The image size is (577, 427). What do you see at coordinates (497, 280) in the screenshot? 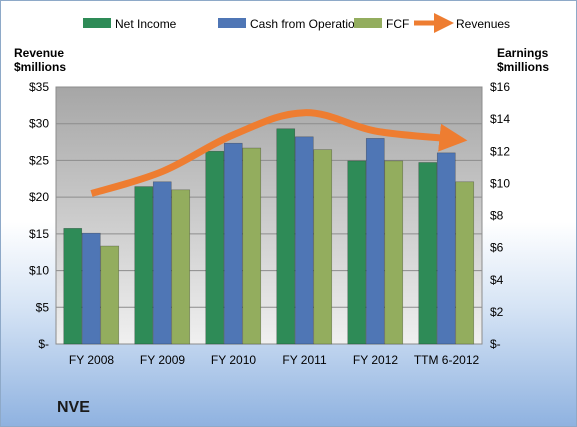
I see `right-tick-label: $4` at bounding box center [497, 280].